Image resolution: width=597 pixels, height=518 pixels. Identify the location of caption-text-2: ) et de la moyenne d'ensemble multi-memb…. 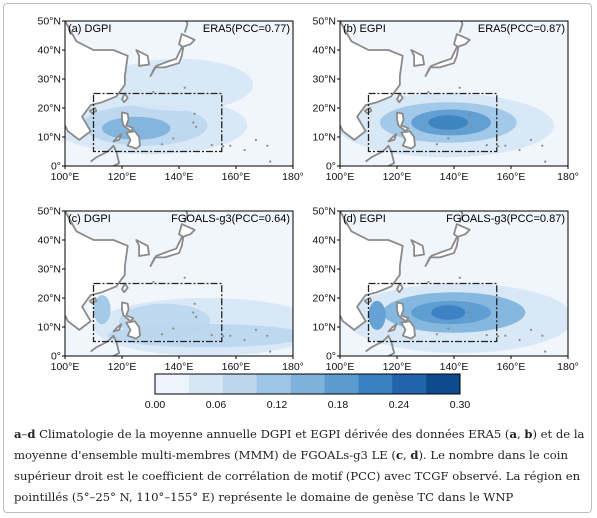
(299, 444).